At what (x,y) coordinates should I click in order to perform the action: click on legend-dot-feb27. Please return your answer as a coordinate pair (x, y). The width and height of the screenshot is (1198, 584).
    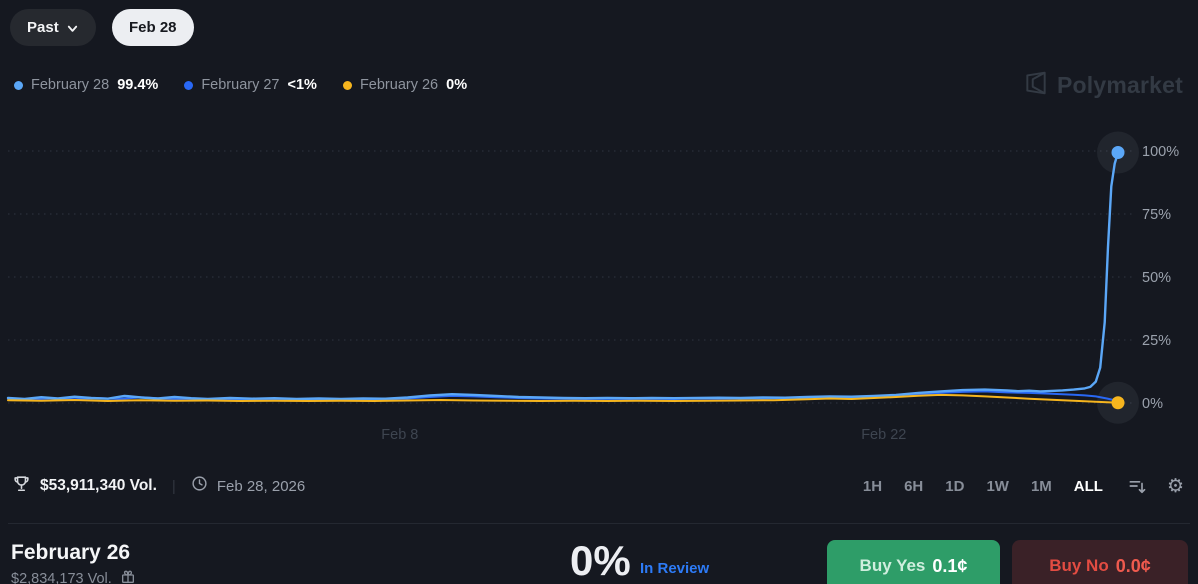
    Looking at the image, I should click on (189, 85).